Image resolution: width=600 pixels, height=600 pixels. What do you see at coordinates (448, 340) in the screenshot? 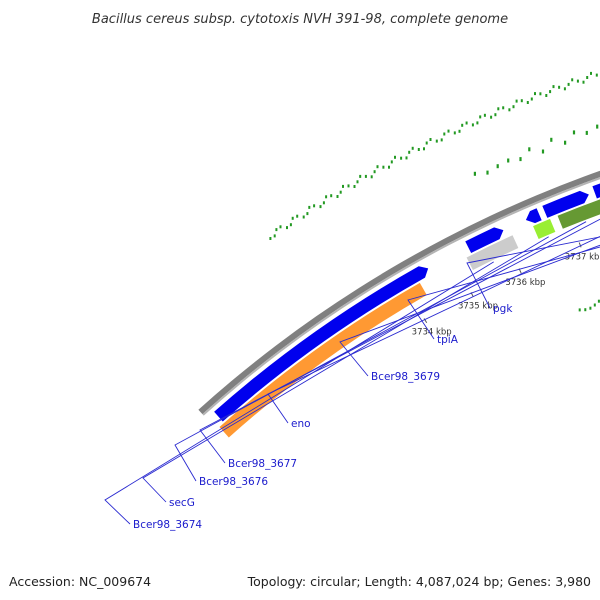
I see `gene-label: tpiA` at bounding box center [448, 340].